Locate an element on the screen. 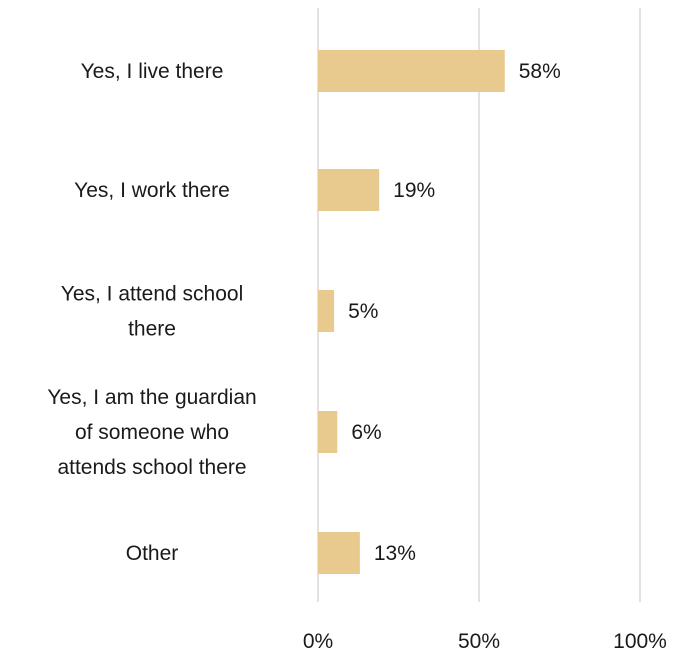 The width and height of the screenshot is (682, 662). category-label-line: Yes, I am the guardian is located at coordinates (151, 397).